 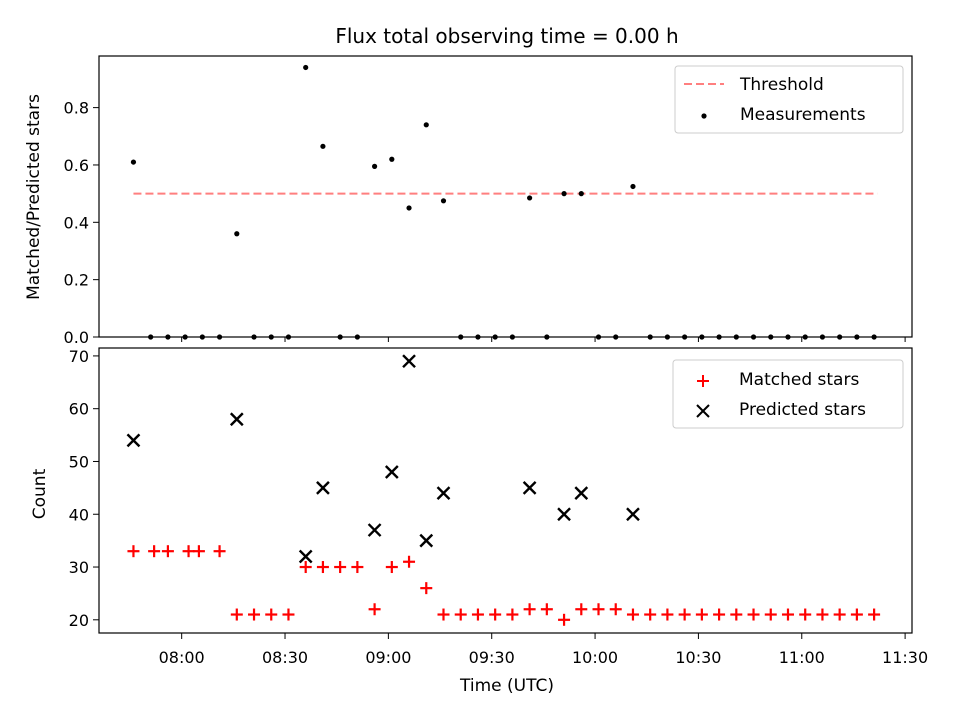 I want to click on chart-title: Flux total observing time = 0.00 h, so click(x=506, y=36).